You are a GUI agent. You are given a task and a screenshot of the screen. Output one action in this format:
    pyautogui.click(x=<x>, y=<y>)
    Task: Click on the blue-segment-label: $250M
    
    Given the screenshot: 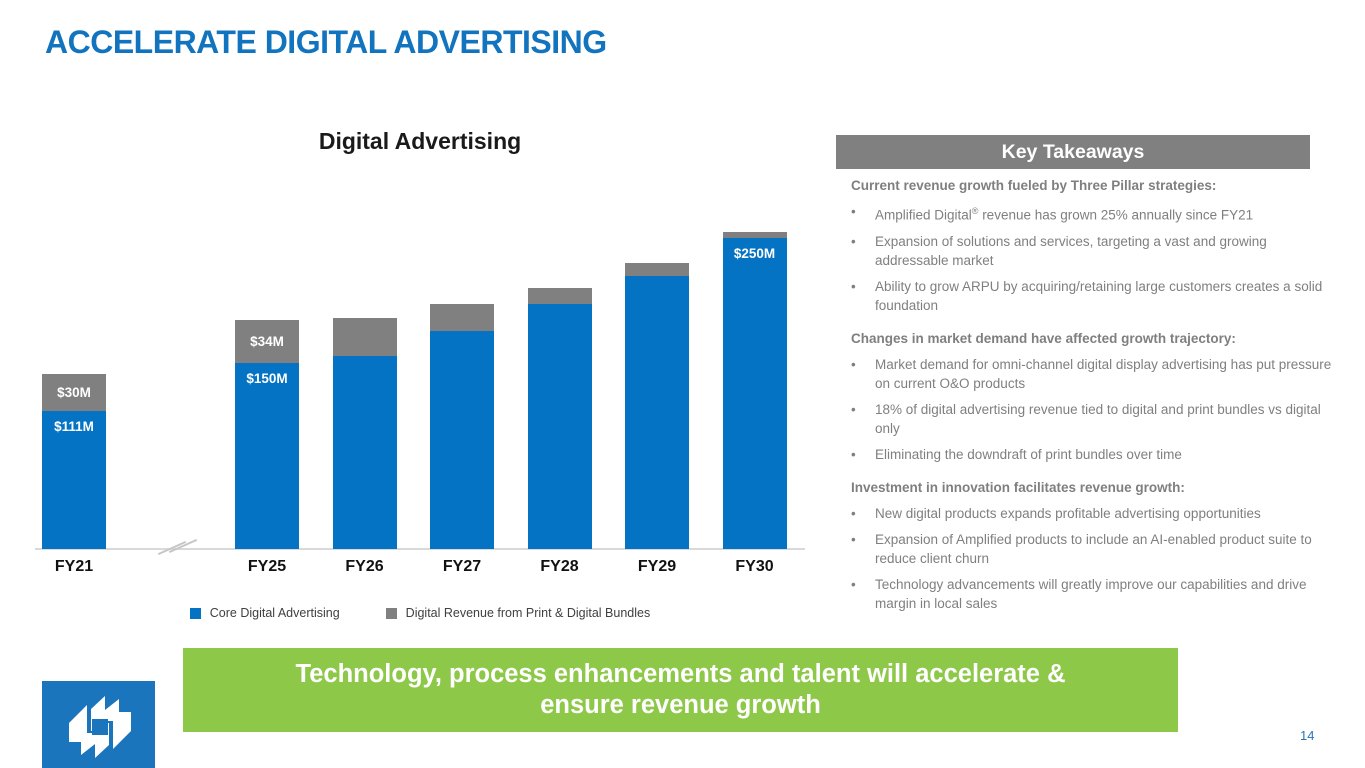 What is the action you would take?
    pyautogui.click(x=754, y=254)
    